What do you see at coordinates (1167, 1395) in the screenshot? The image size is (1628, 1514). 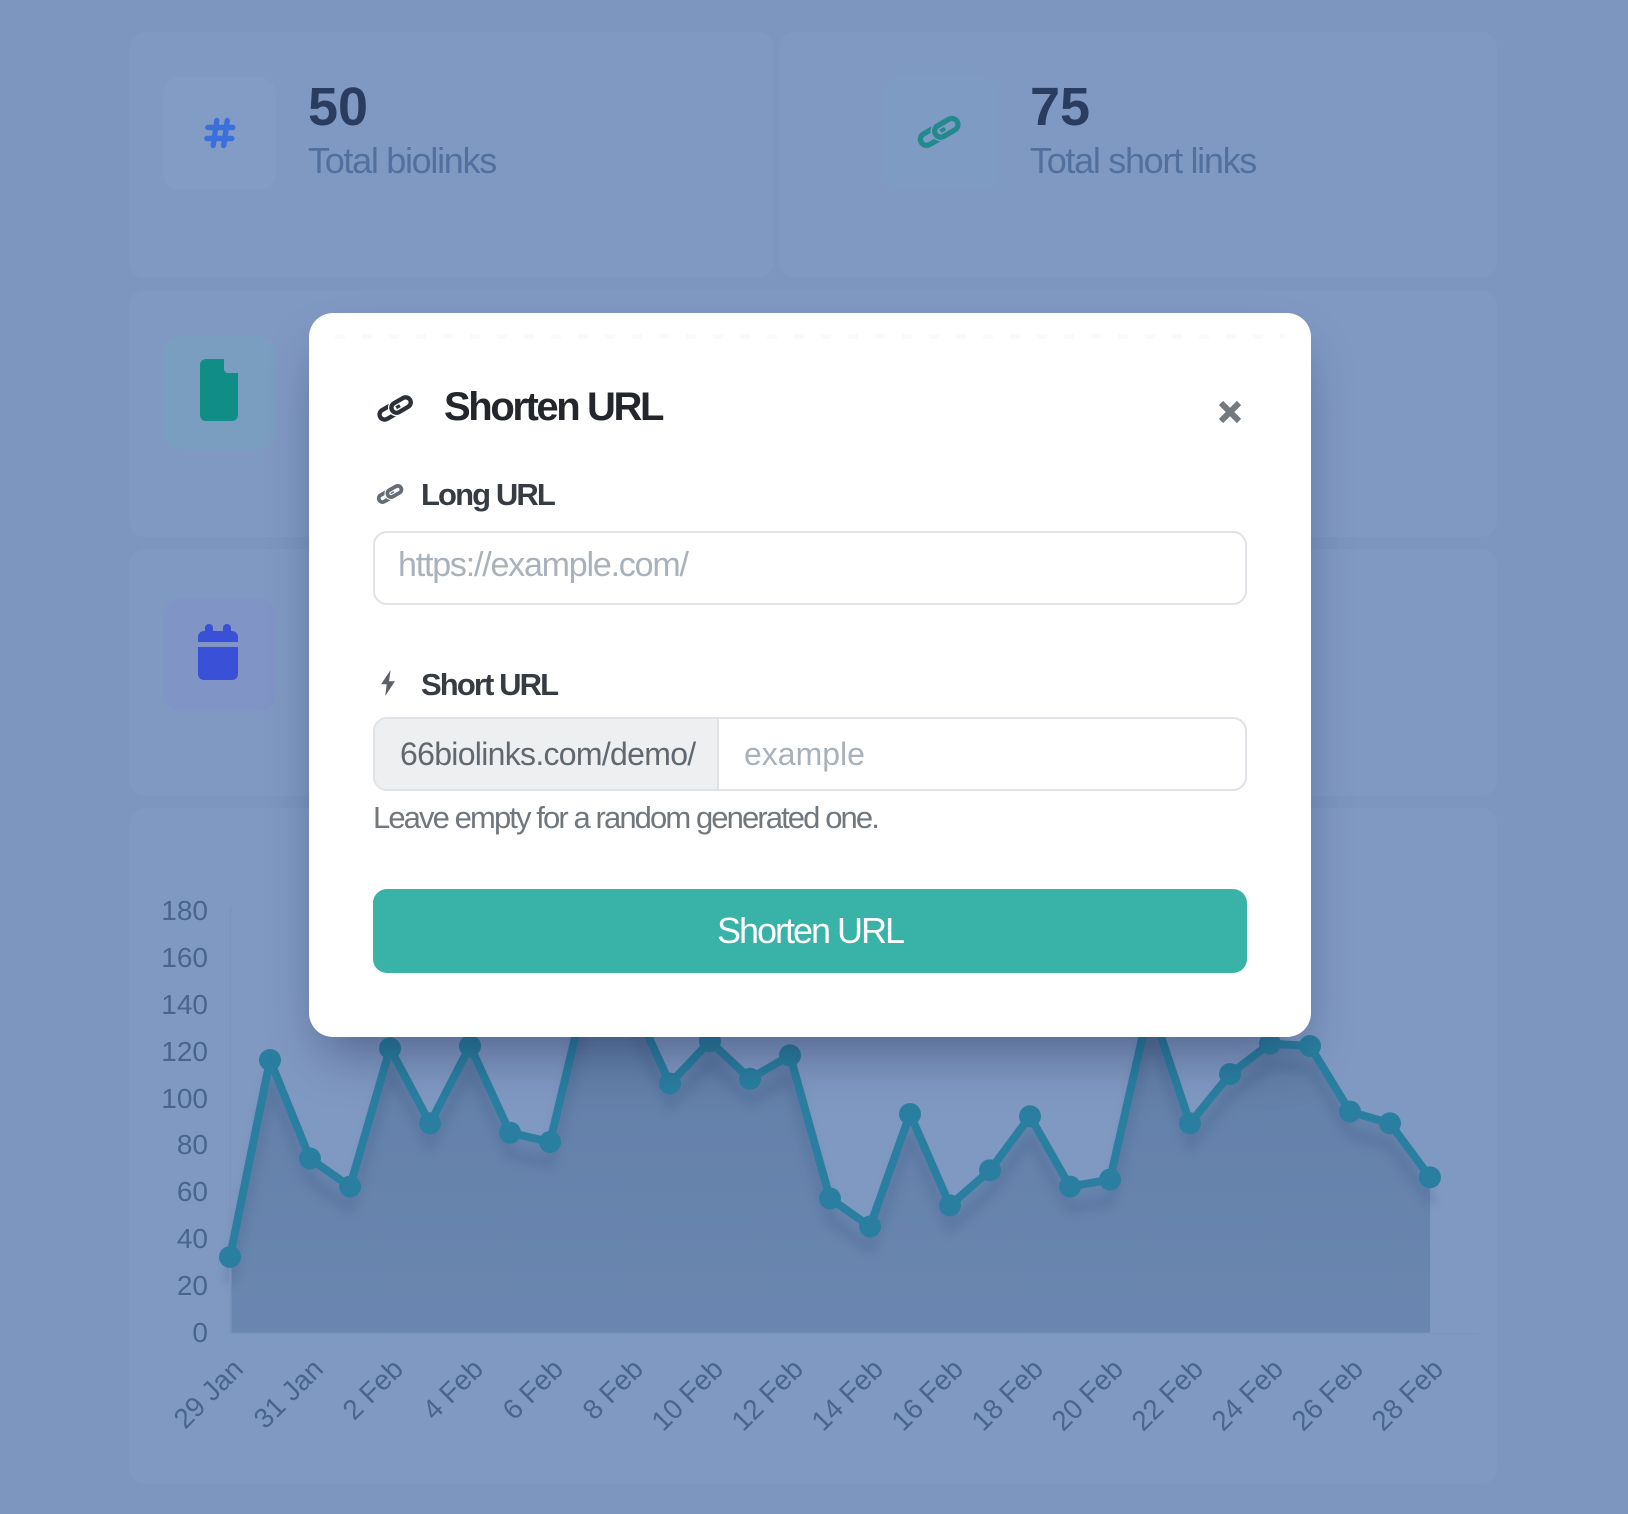 I see `svg-text: 22 Feb` at bounding box center [1167, 1395].